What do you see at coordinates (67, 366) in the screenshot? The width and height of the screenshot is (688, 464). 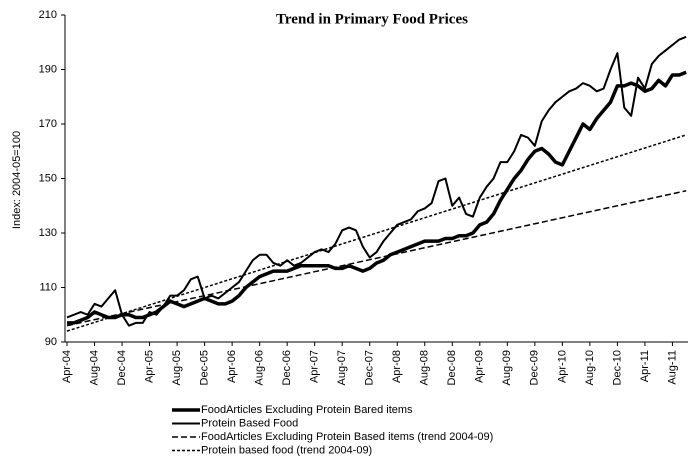 I see `x-tick-label: Apr-04` at bounding box center [67, 366].